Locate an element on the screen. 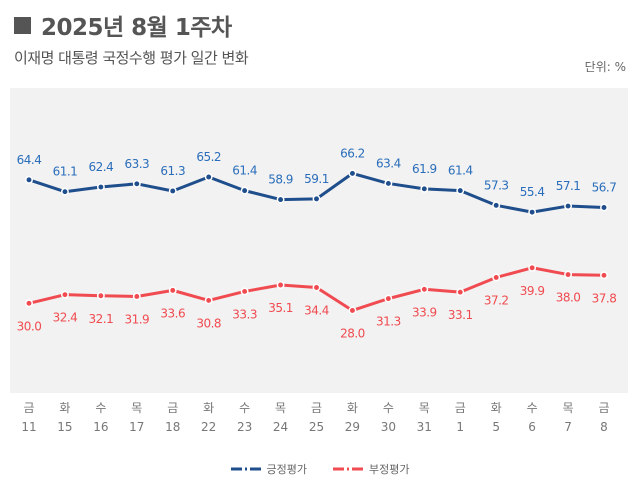  data-label: 61.3 is located at coordinates (172, 171).